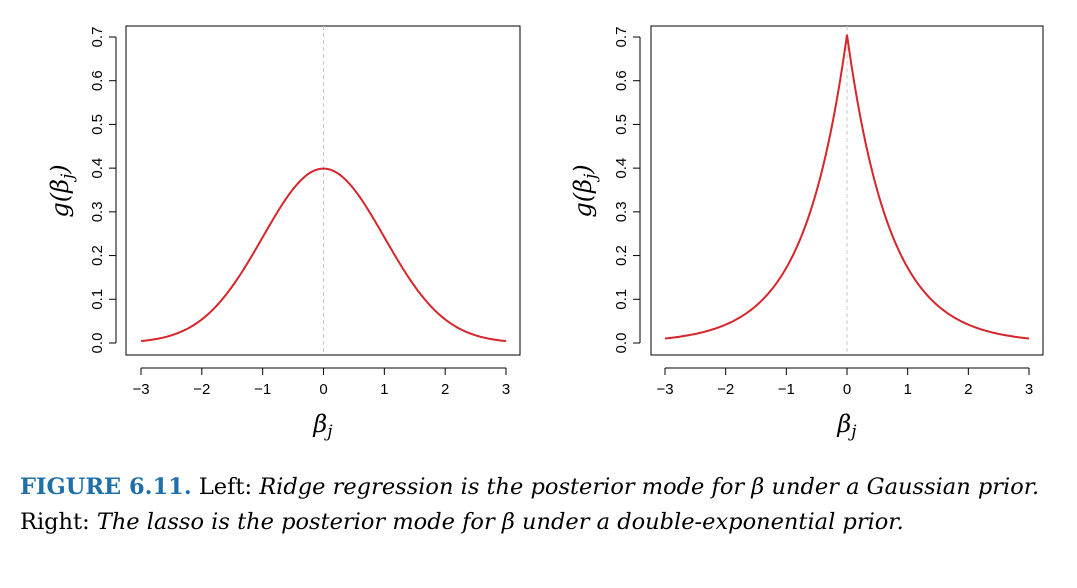 Image resolution: width=1077 pixels, height=588 pixels. What do you see at coordinates (225, 487) in the screenshot?
I see `caption-left-prefix: Left:` at bounding box center [225, 487].